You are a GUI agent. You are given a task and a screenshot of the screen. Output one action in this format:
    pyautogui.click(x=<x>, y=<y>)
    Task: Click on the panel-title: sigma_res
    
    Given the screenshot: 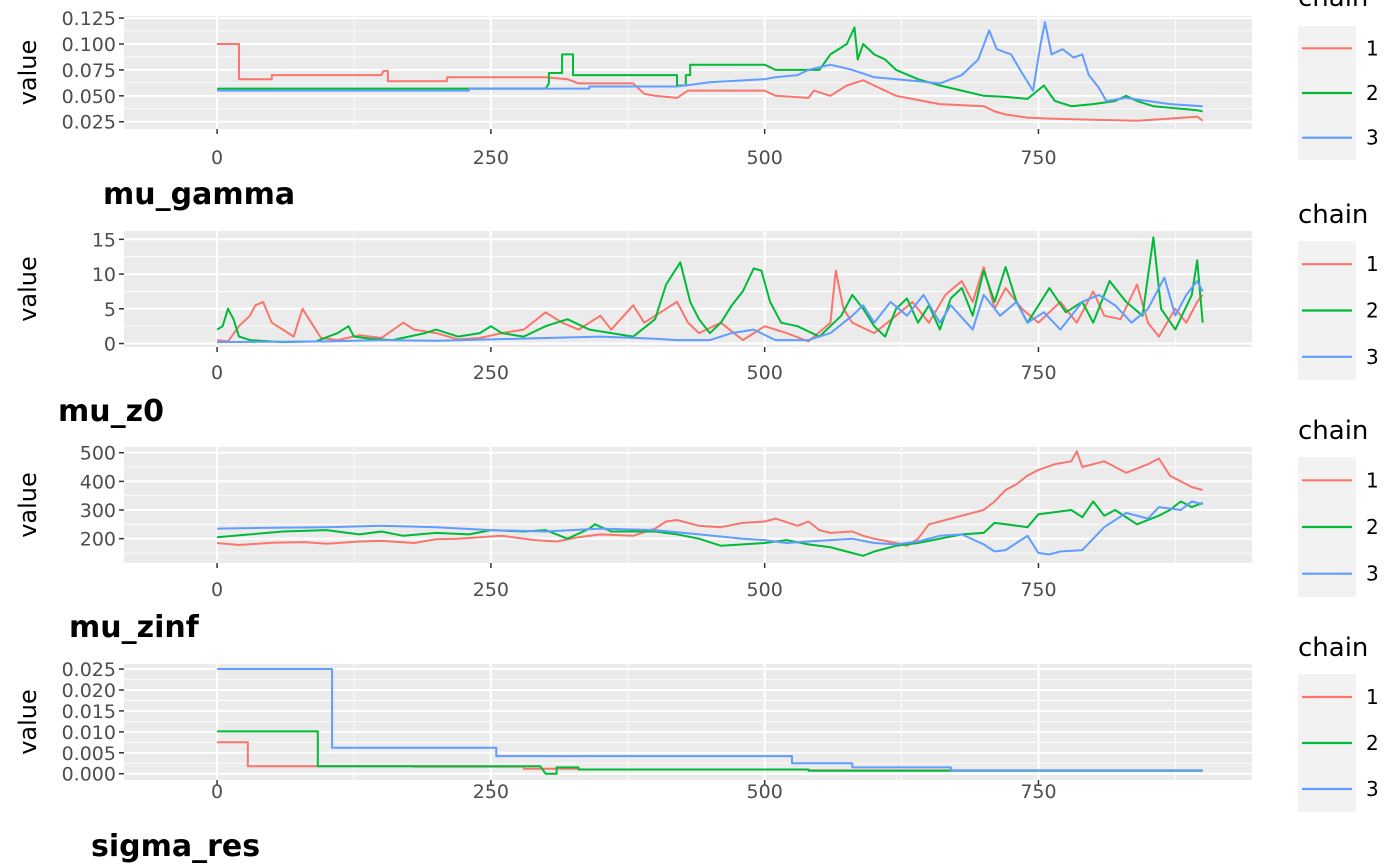 What is the action you would take?
    pyautogui.click(x=175, y=846)
    